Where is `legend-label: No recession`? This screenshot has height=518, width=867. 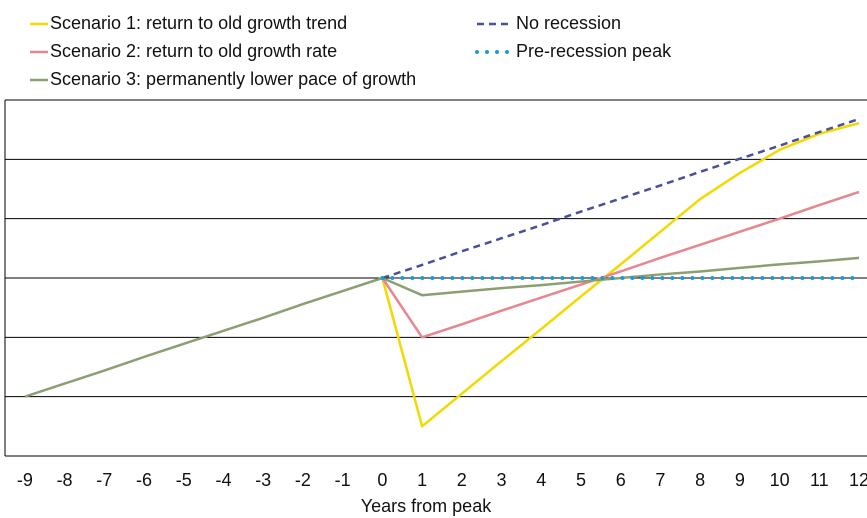 legend-label: No recession is located at coordinates (568, 23).